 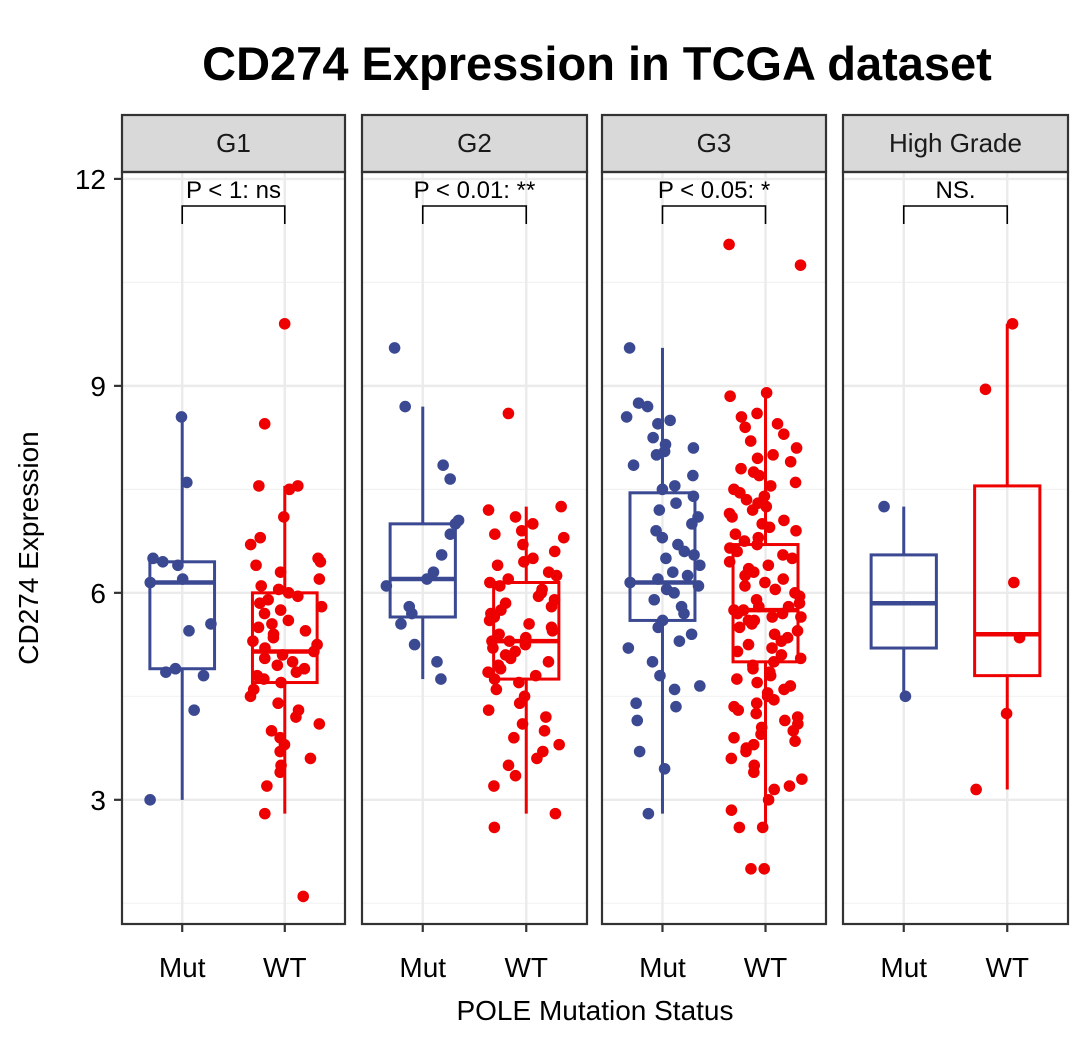 I want to click on boxplot-mut, so click(x=903, y=601).